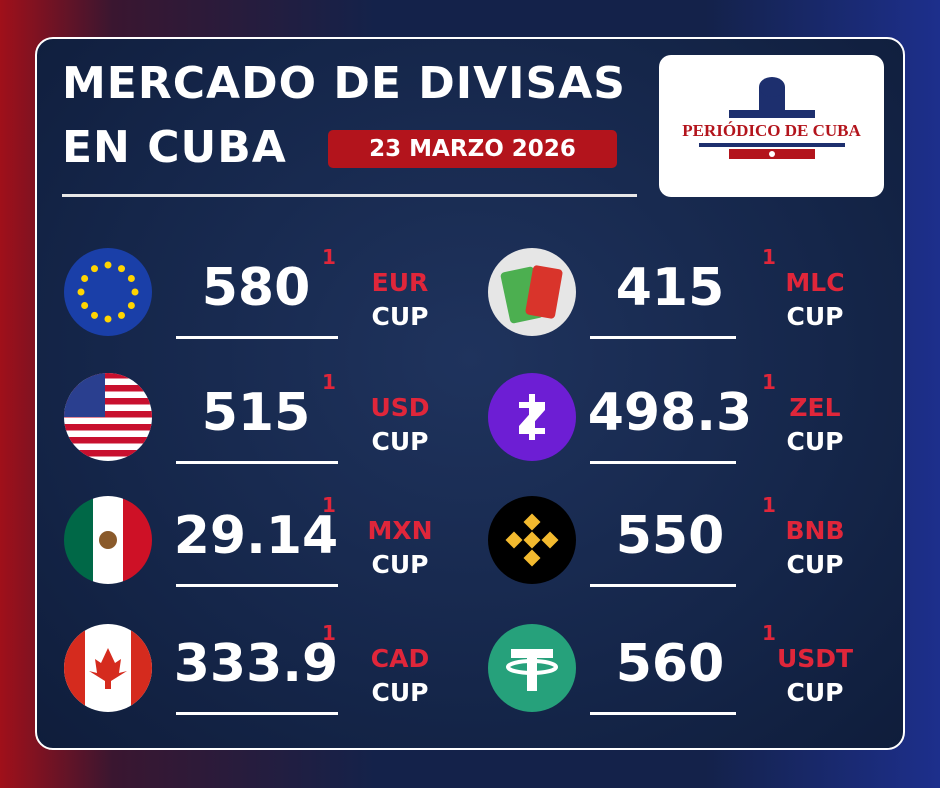 This screenshot has width=940, height=788. Describe the element at coordinates (344, 83) in the screenshot. I see `title: MERCADO DE DIVISAS` at that location.